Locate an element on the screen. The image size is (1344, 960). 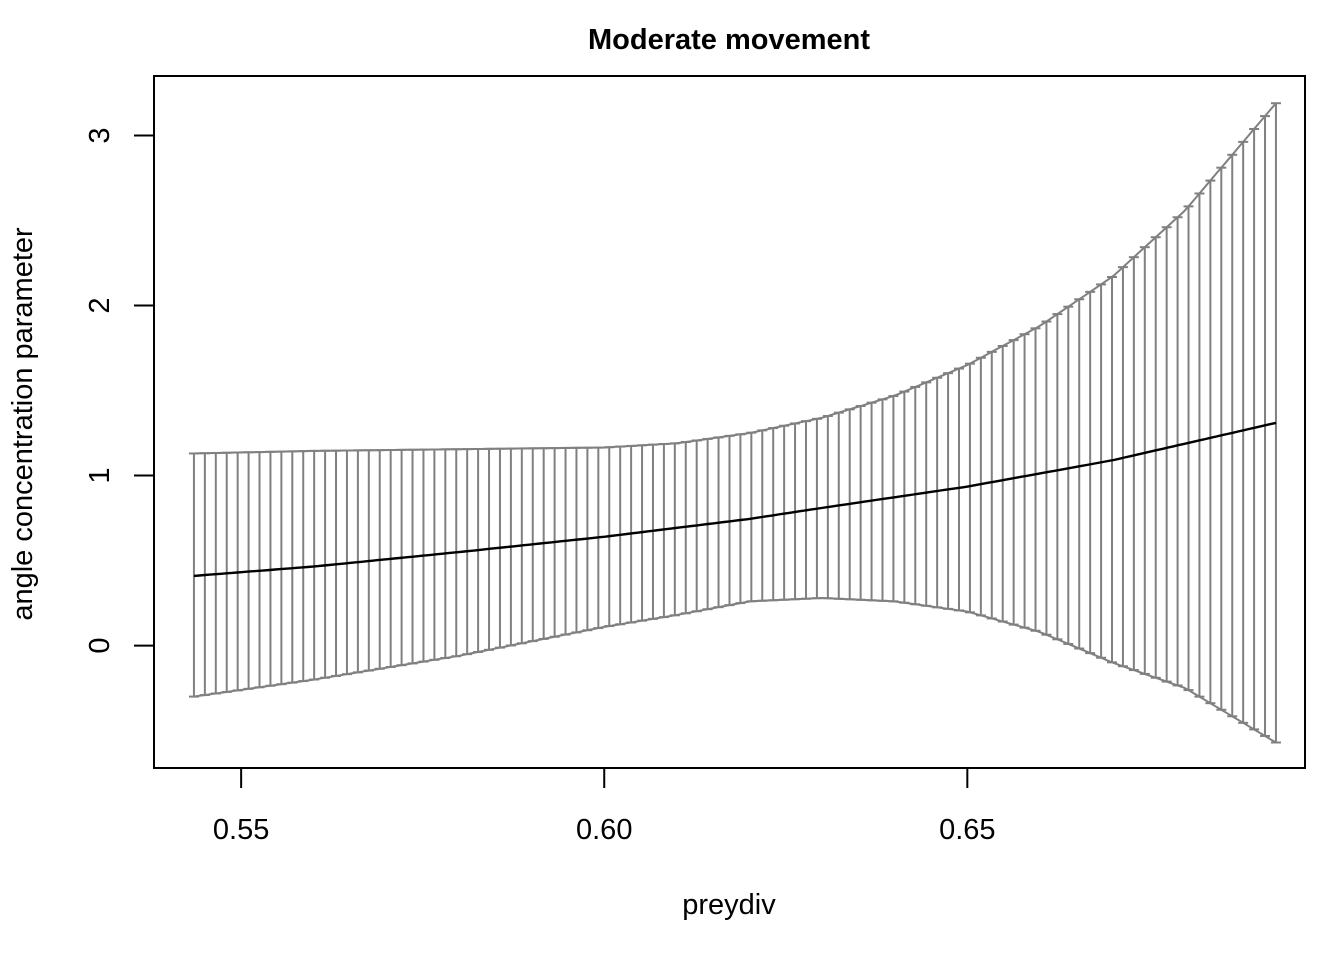
y-tick-label: 1 is located at coordinates (100, 475).